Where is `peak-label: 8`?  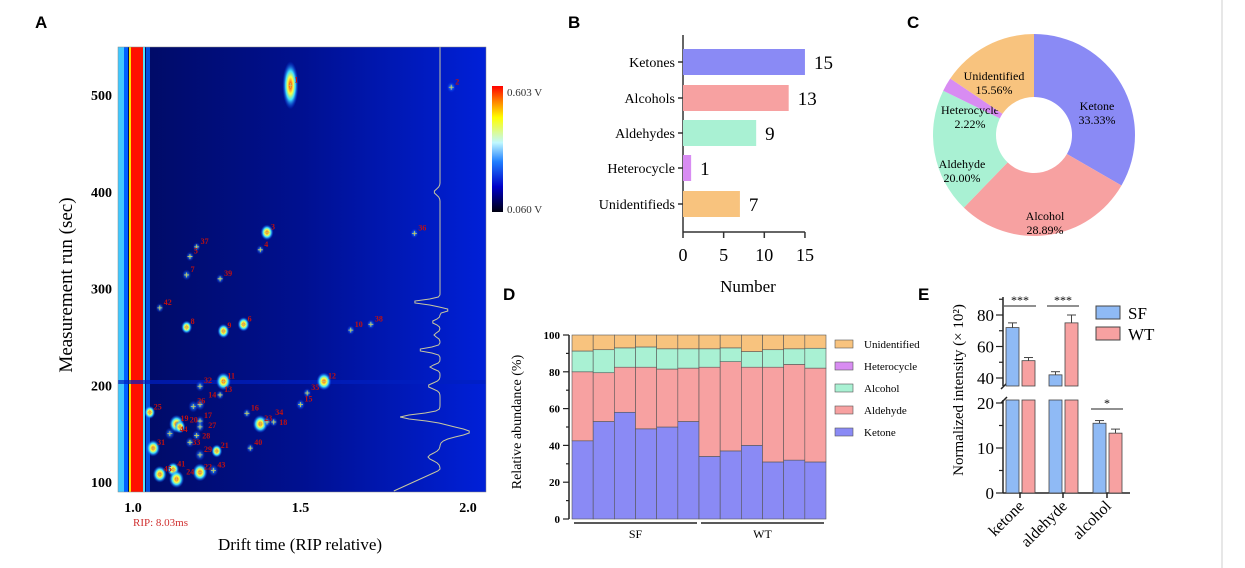
peak-label: 8 is located at coordinates (193, 321).